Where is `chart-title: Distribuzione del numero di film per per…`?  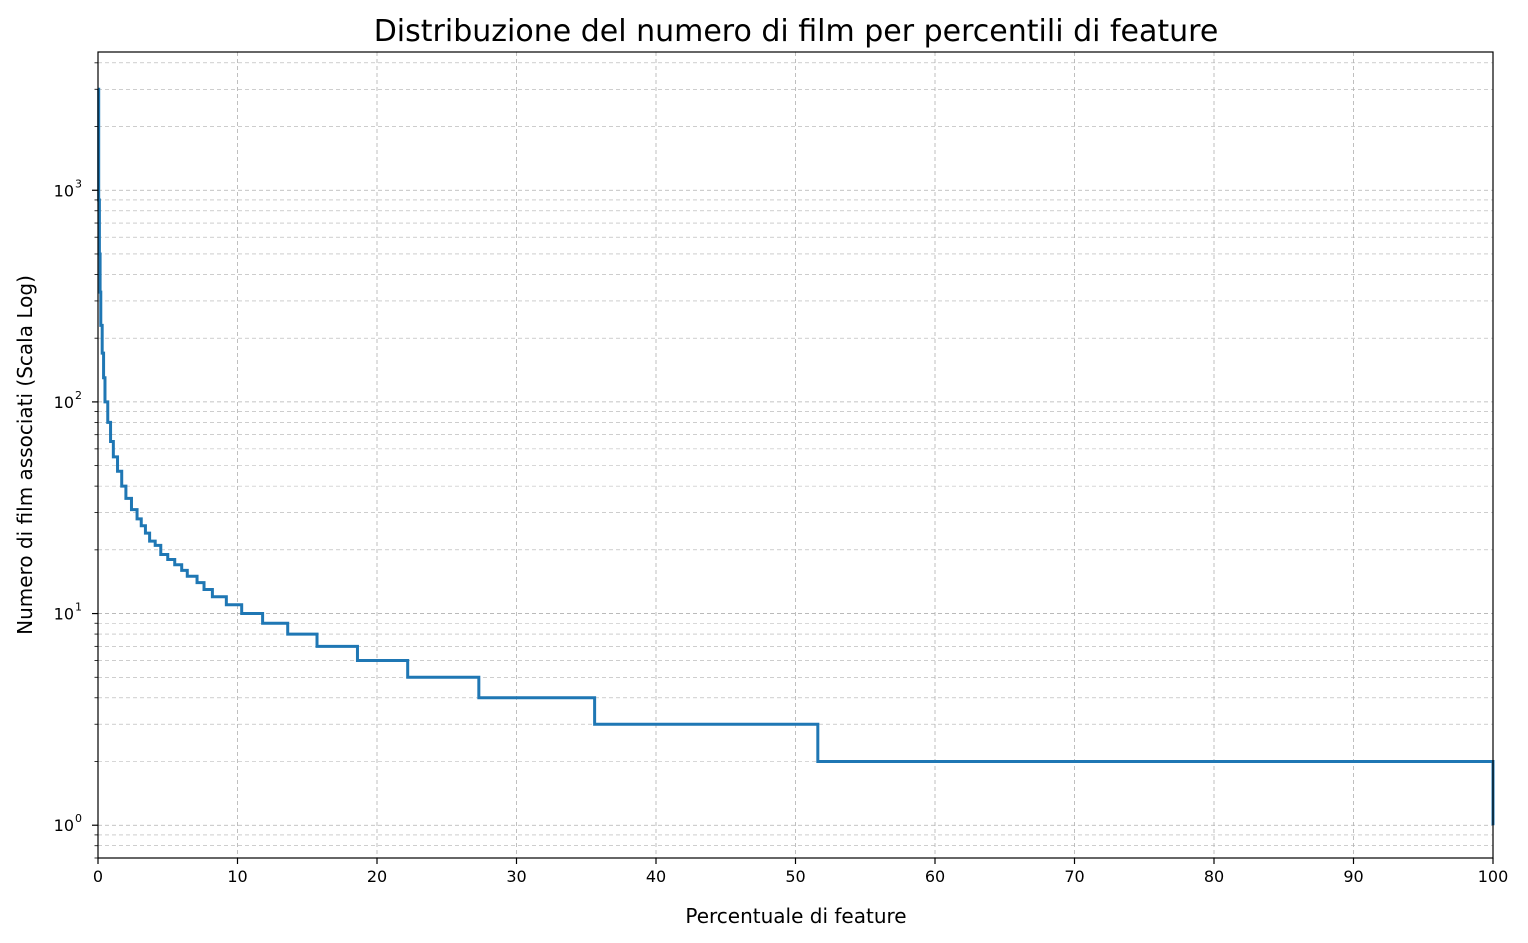 chart-title: Distribuzione del numero di film per per… is located at coordinates (796, 31).